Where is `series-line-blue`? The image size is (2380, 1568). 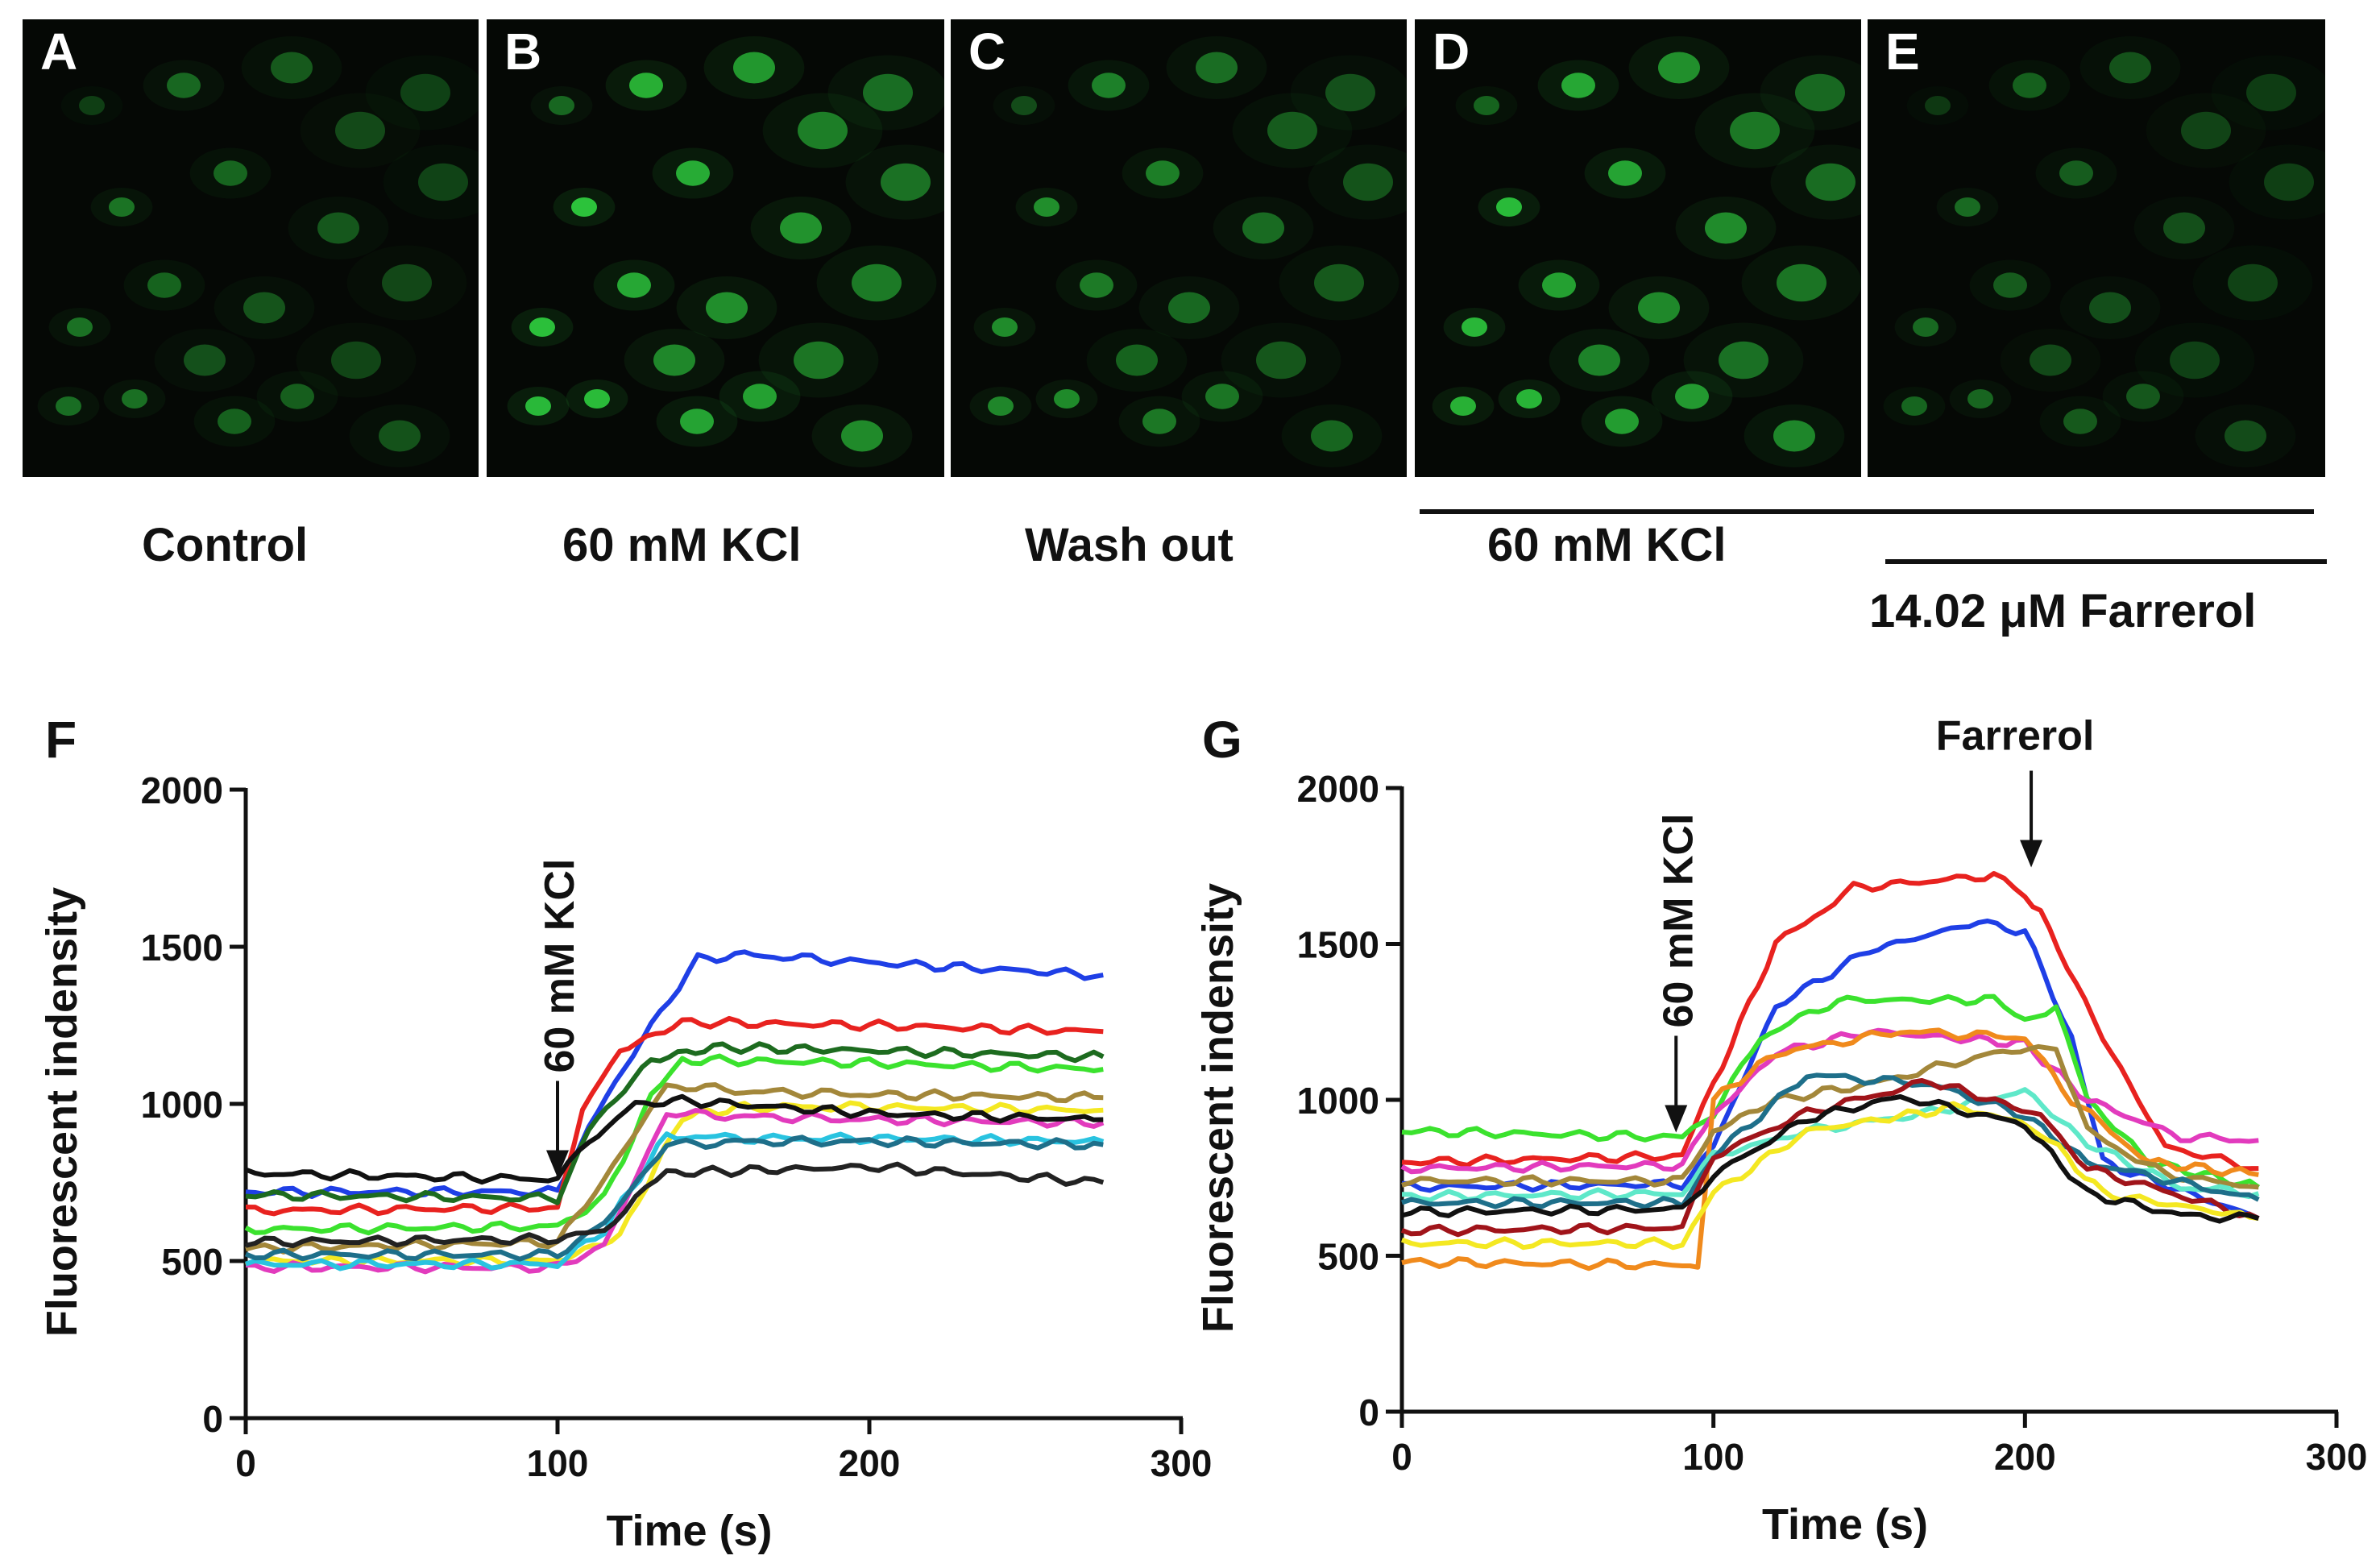 series-line-blue is located at coordinates (1831, 1070).